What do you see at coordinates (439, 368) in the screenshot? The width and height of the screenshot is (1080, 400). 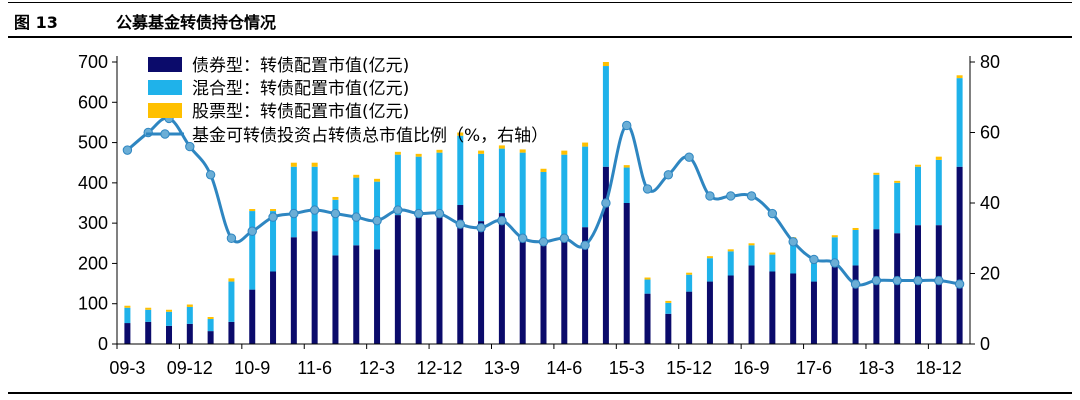 I see `x-tick-label-12-12: 12-12` at bounding box center [439, 368].